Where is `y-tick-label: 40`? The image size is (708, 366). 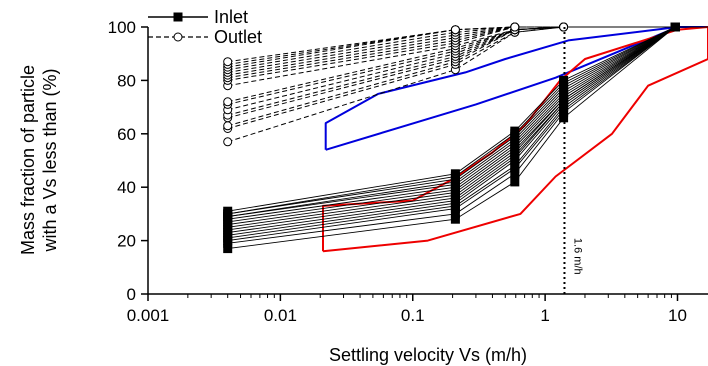
y-tick-label: 40 is located at coordinates (126, 187).